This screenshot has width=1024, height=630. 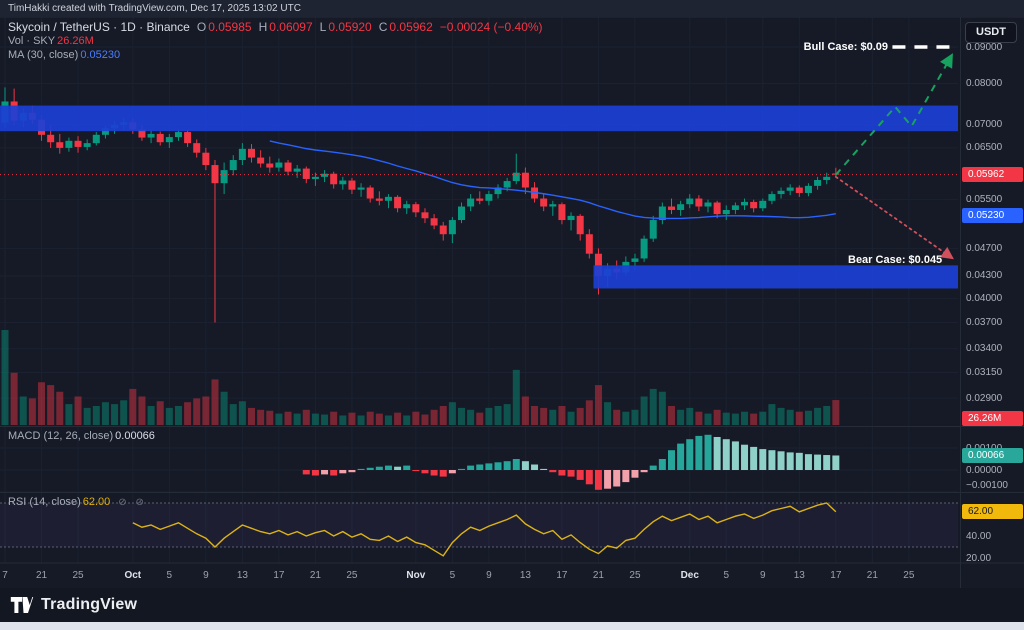 I want to click on time-tick-label: 7, so click(x=5, y=575).